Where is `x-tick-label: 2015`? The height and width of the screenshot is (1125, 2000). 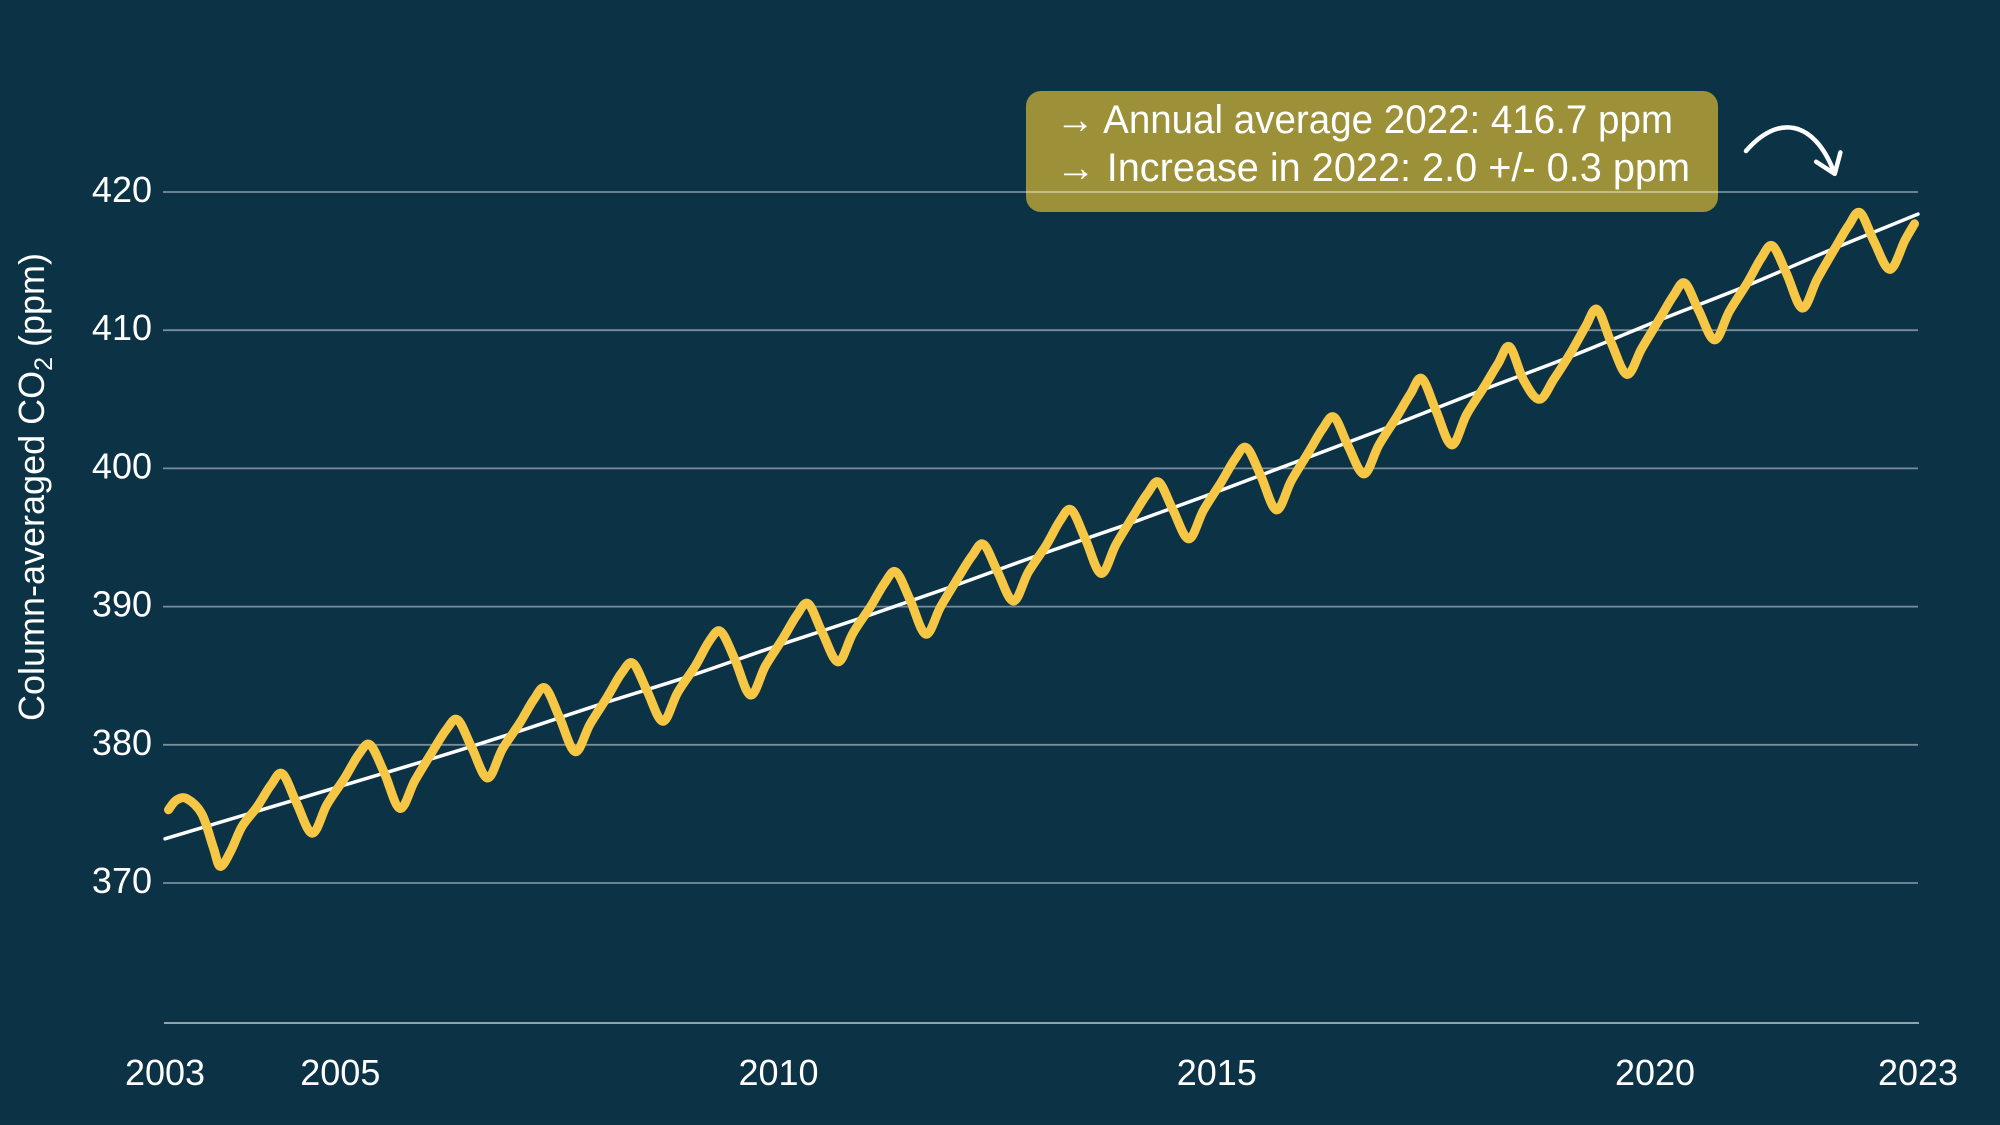 x-tick-label: 2015 is located at coordinates (1217, 1072).